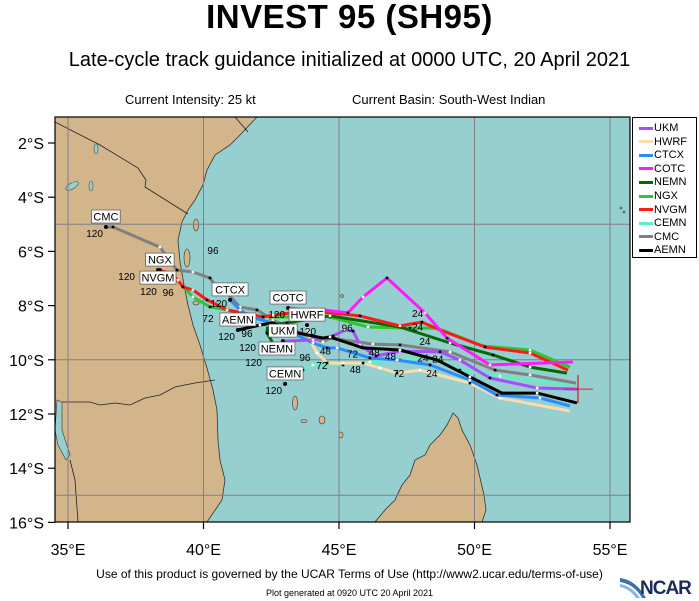  I want to click on model-label-text: COTC, so click(287, 299).